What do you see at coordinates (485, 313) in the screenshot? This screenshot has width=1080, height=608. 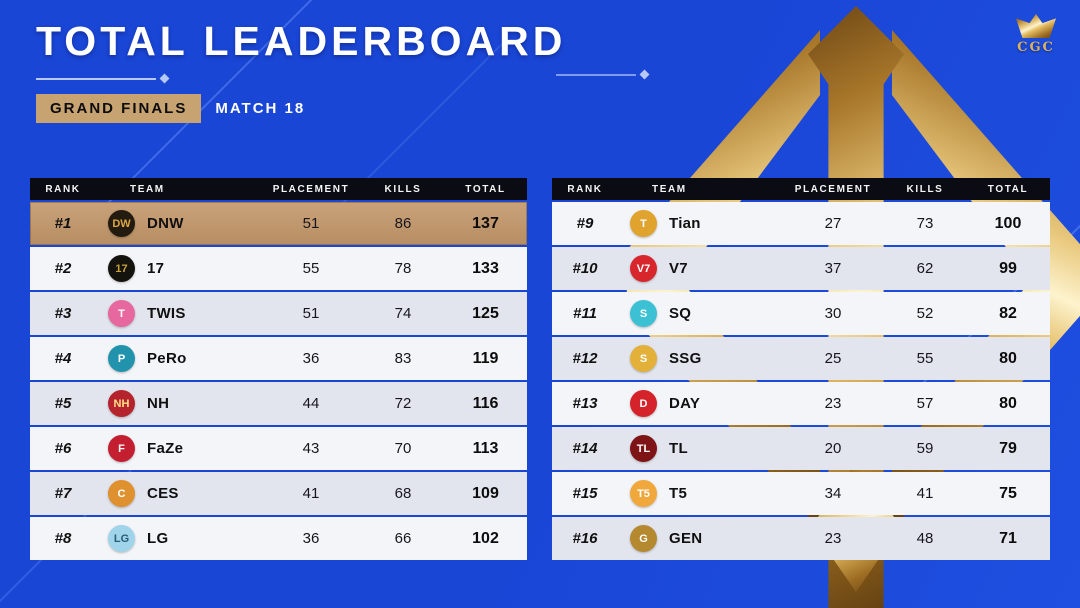 I see `total-cell: 125` at bounding box center [485, 313].